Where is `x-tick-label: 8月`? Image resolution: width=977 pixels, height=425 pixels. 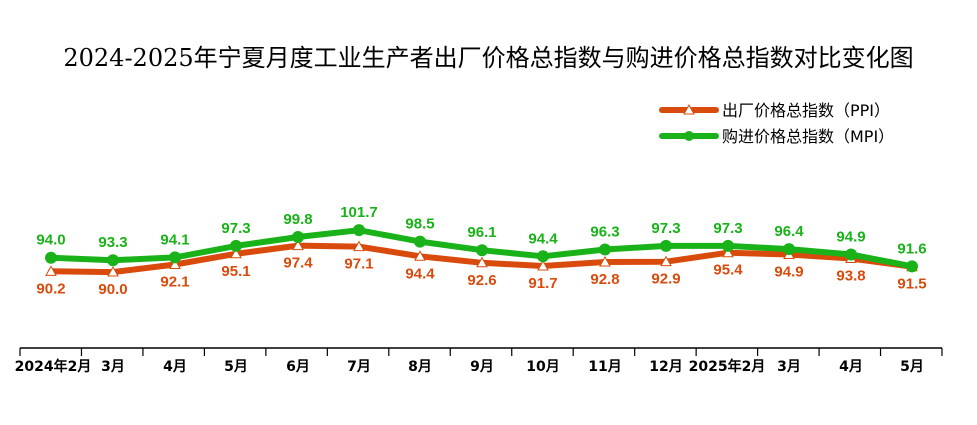 x-tick-label: 8月 is located at coordinates (420, 367).